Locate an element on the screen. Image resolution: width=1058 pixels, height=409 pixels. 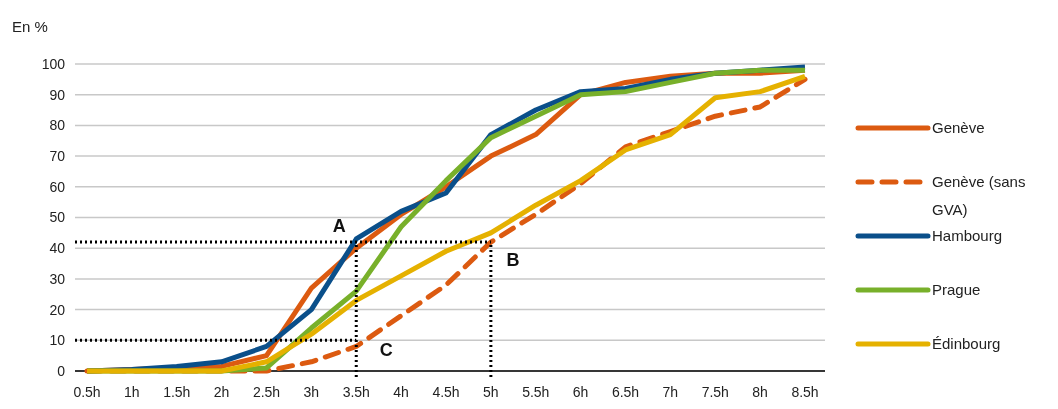
x-tick-label: 1.5h is located at coordinates (177, 392).